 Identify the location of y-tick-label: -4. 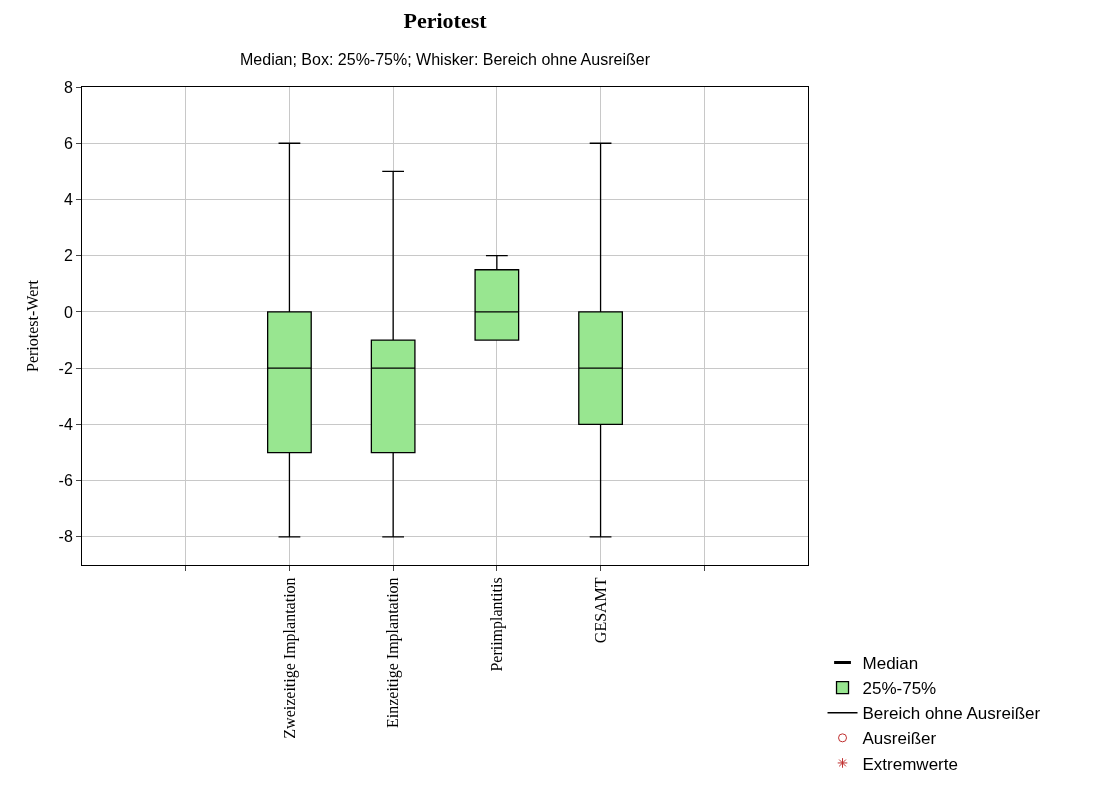
(65, 425).